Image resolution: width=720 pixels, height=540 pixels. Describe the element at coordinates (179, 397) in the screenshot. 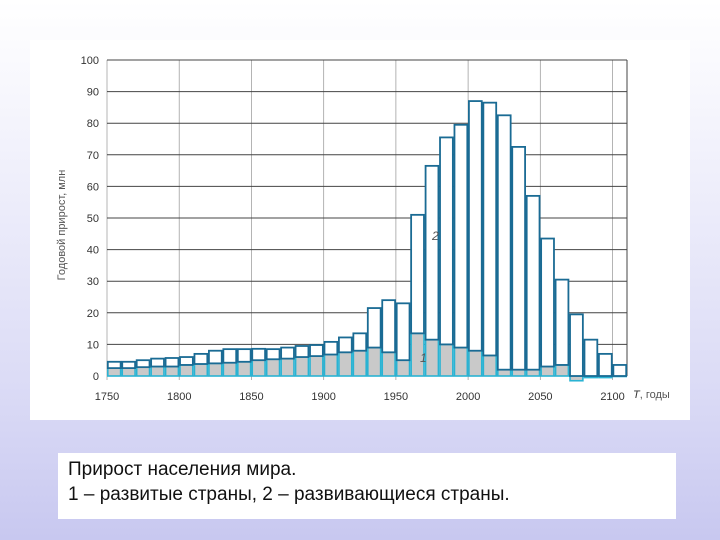

I see `x-tick-label: 1800` at that location.